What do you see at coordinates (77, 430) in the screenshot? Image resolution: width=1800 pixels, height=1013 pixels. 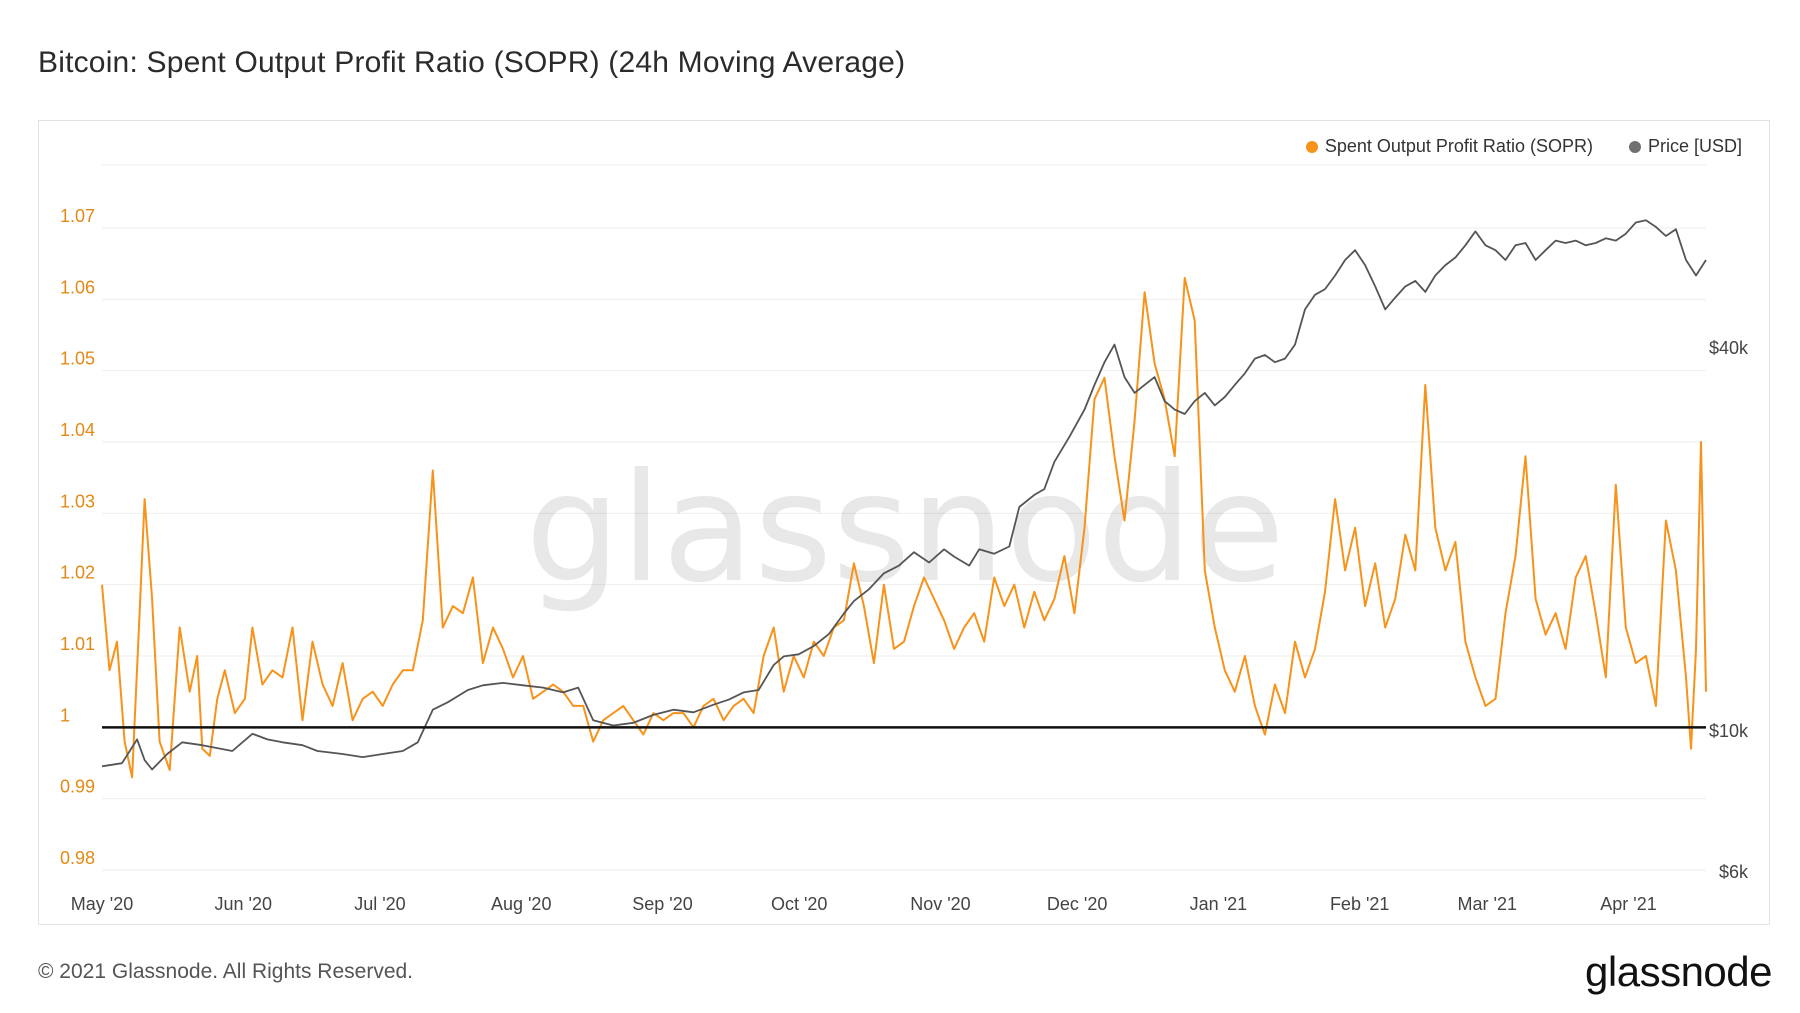 I see `y-left-tick-label: 1.04` at bounding box center [77, 430].